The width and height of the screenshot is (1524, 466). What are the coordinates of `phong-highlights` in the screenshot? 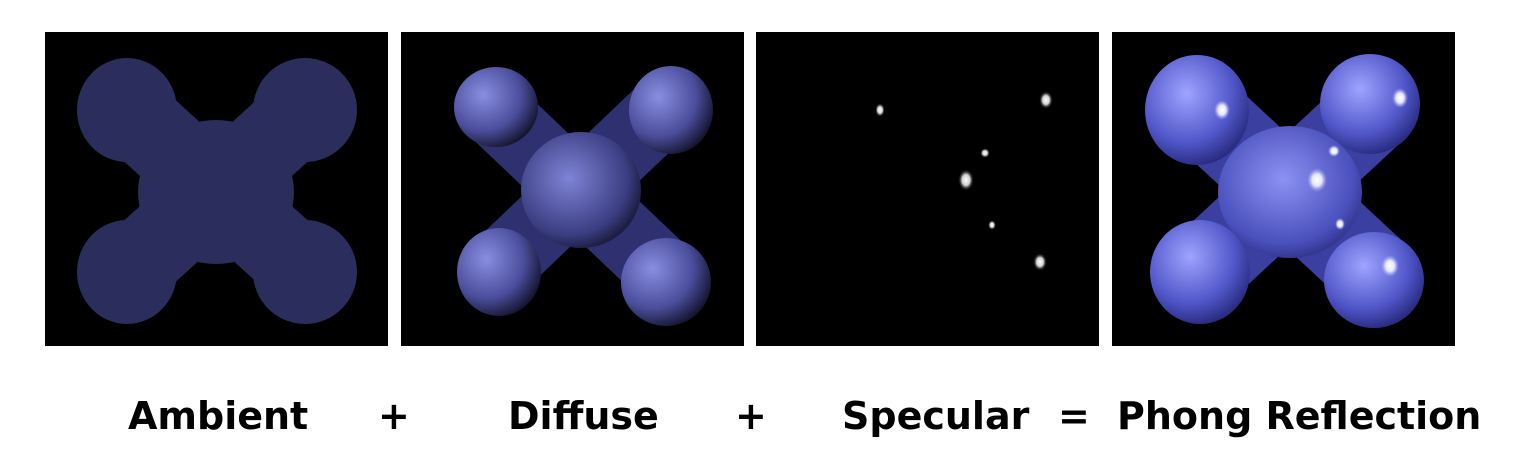 It's located at (1311, 182).